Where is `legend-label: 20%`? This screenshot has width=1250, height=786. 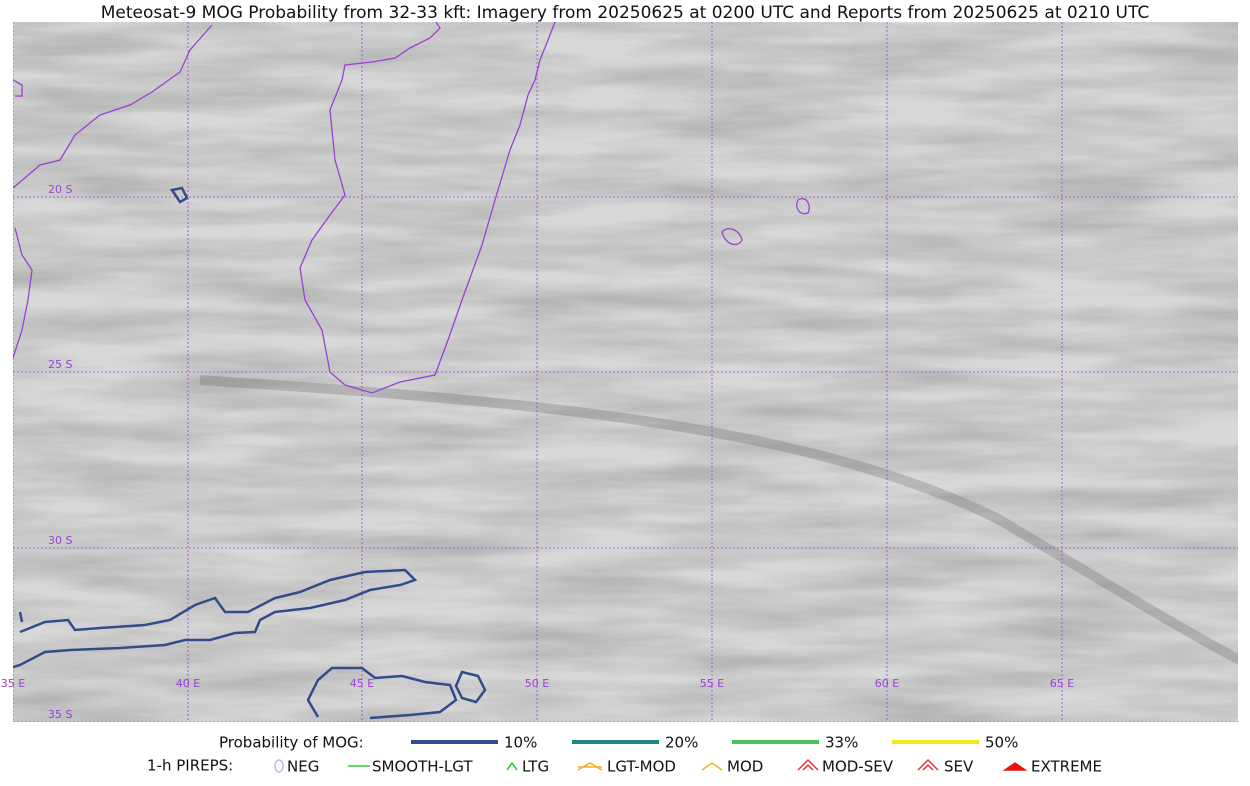 legend-label: 20% is located at coordinates (681, 743).